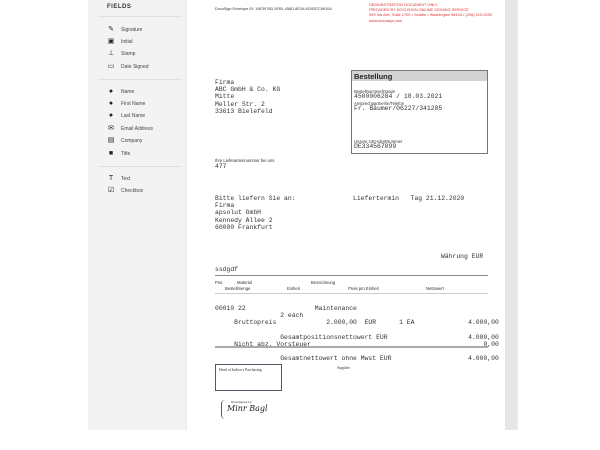 The height and width of the screenshot is (450, 600). I want to click on field-signature: ✎ Signature, so click(124, 30).